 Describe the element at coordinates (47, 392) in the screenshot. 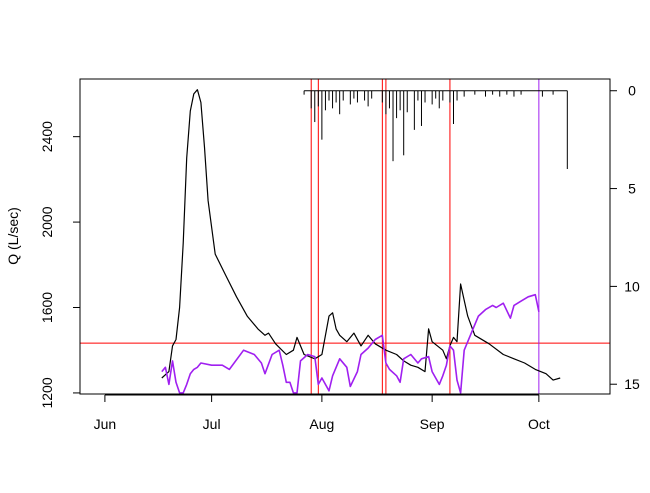

I see `y-tick-label: 1200` at that location.